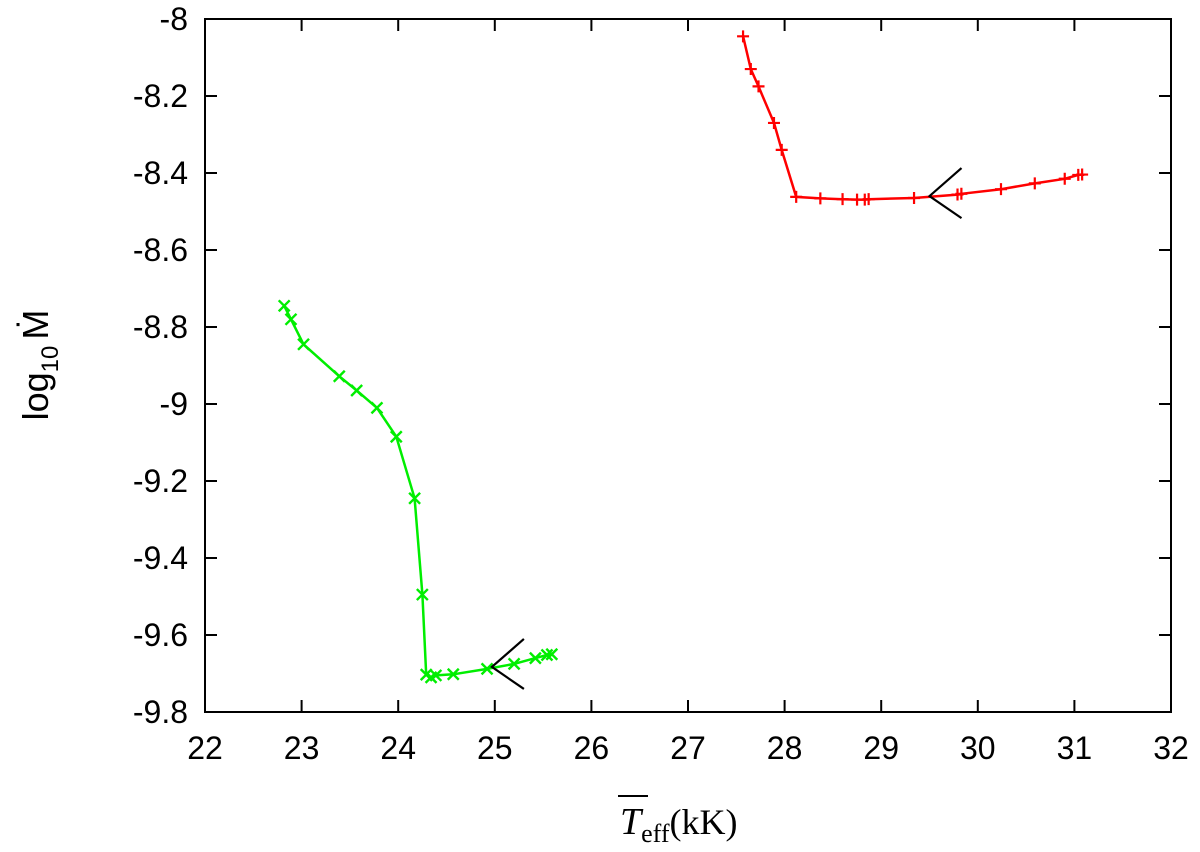 The image size is (1200, 852). What do you see at coordinates (978, 748) in the screenshot?
I see `x-tick-label: 30` at bounding box center [978, 748].